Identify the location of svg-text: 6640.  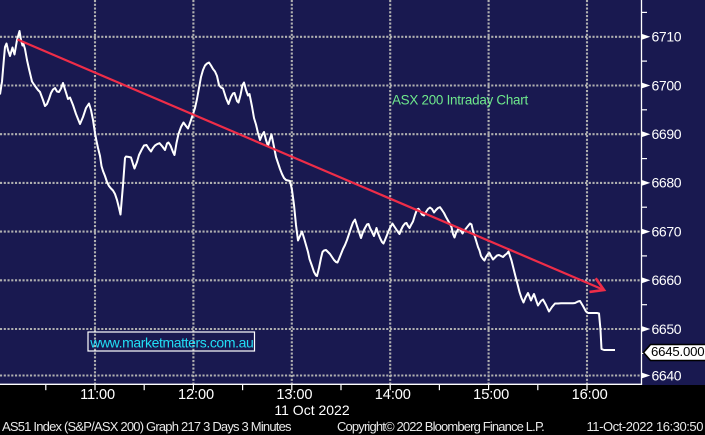
(667, 375).